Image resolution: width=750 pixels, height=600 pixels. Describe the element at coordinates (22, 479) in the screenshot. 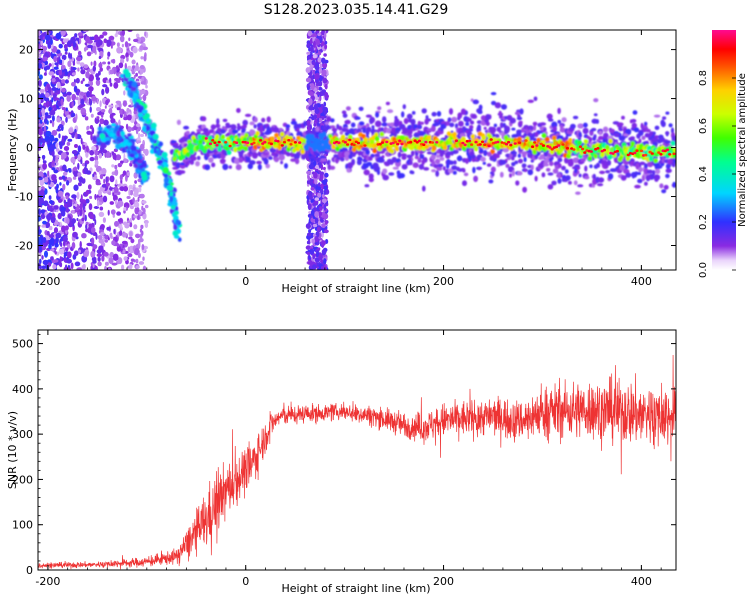

I see `snr-ytick-label: 200` at that location.